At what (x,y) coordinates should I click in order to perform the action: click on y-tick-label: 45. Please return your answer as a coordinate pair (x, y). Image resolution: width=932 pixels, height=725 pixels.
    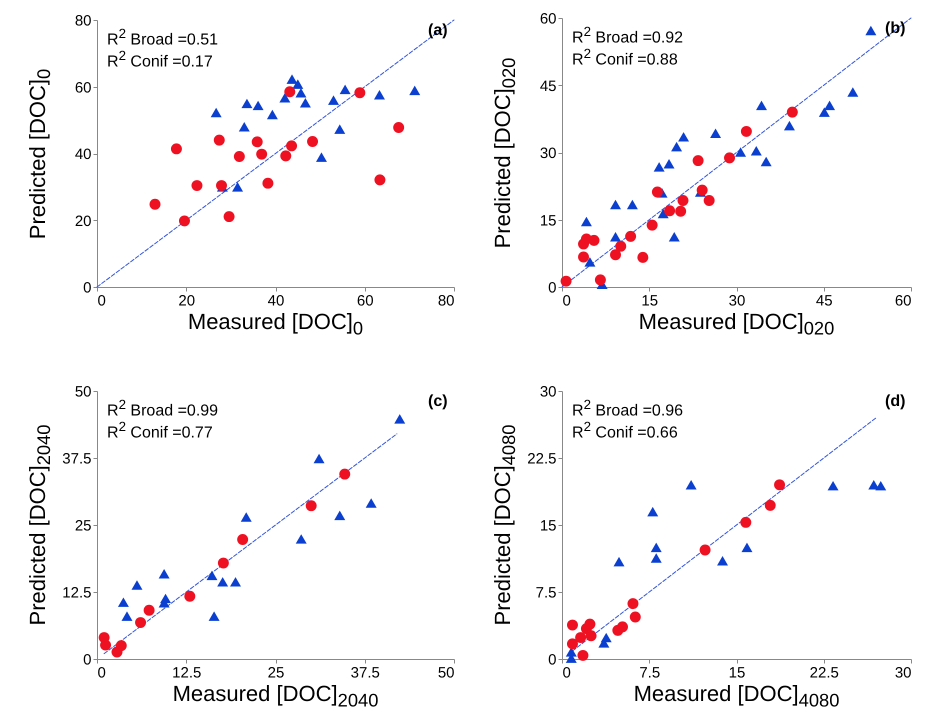
    Looking at the image, I should click on (548, 86).